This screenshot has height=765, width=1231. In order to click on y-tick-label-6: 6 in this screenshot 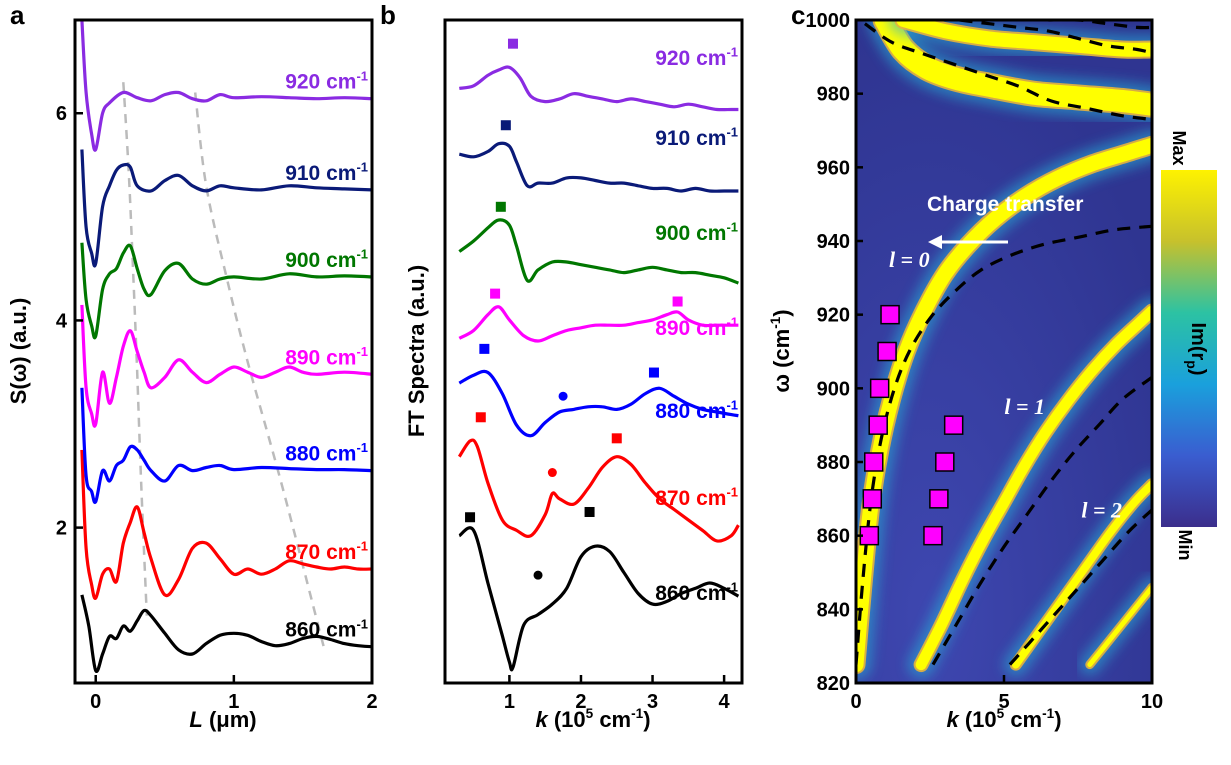, I will do `click(61, 114)`.